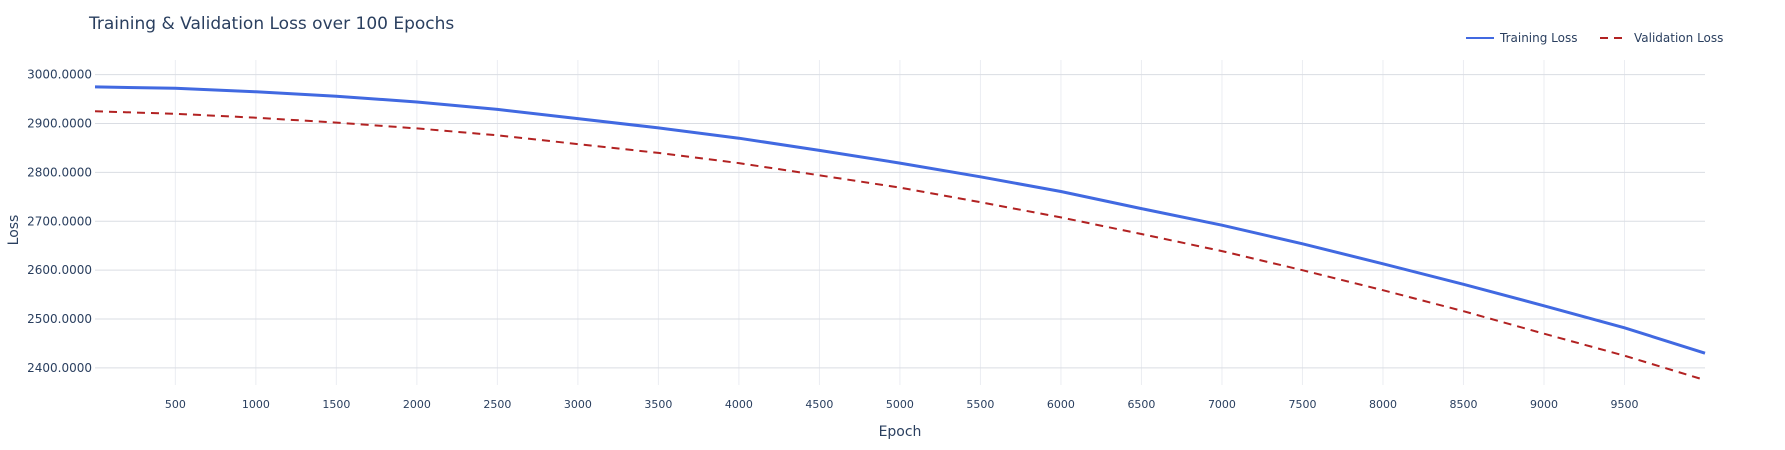 Image resolution: width=1785 pixels, height=450 pixels. Describe the element at coordinates (1222, 404) in the screenshot. I see `x-tick-label: 7000` at that location.